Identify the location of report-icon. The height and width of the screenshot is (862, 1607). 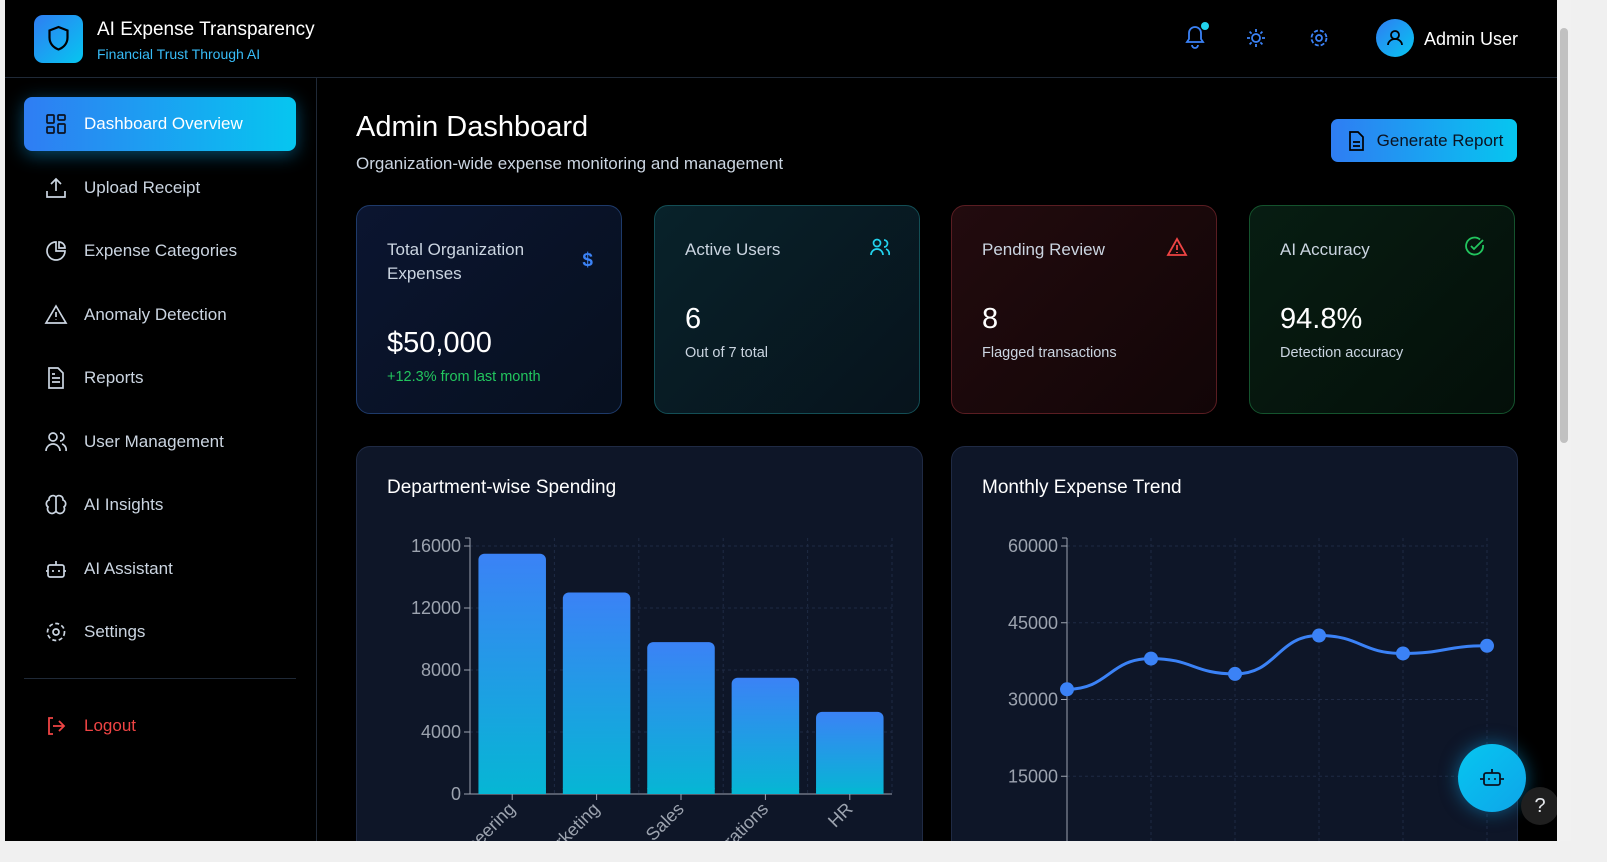
(1356, 140).